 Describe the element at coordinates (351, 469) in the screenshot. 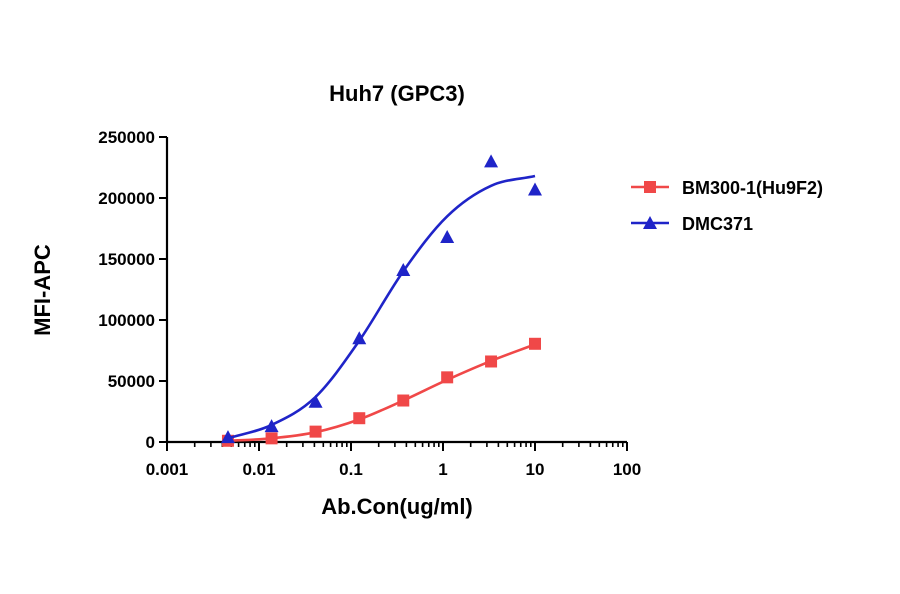

I see `x-tick-label: 0.1` at that location.